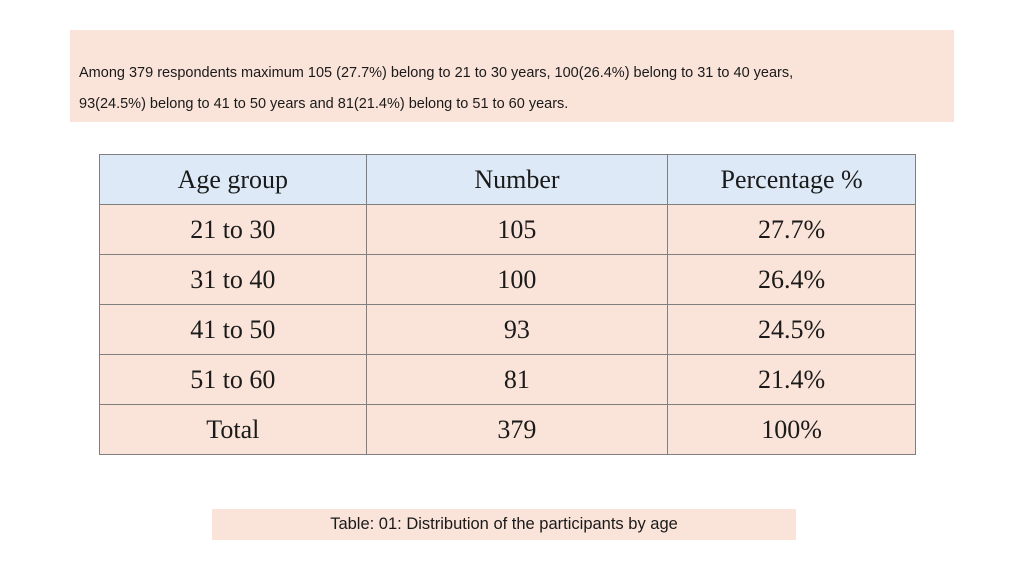  I want to click on table-row: 21 to 30 105 27.7%, so click(507, 229).